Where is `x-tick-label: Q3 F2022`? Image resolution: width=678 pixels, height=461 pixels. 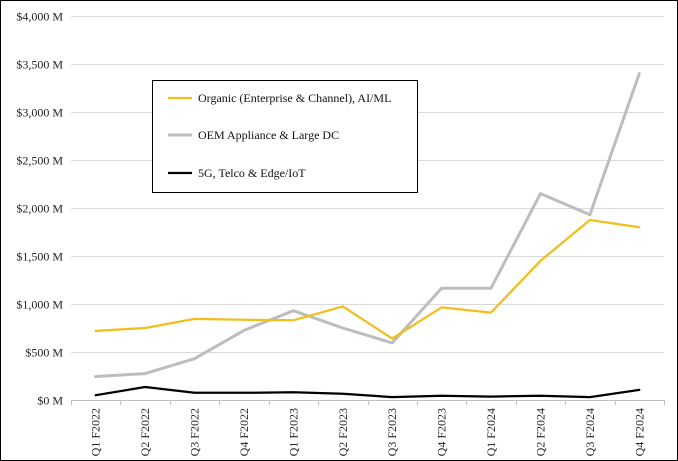
x-tick-label: Q3 F2022 is located at coordinates (195, 432).